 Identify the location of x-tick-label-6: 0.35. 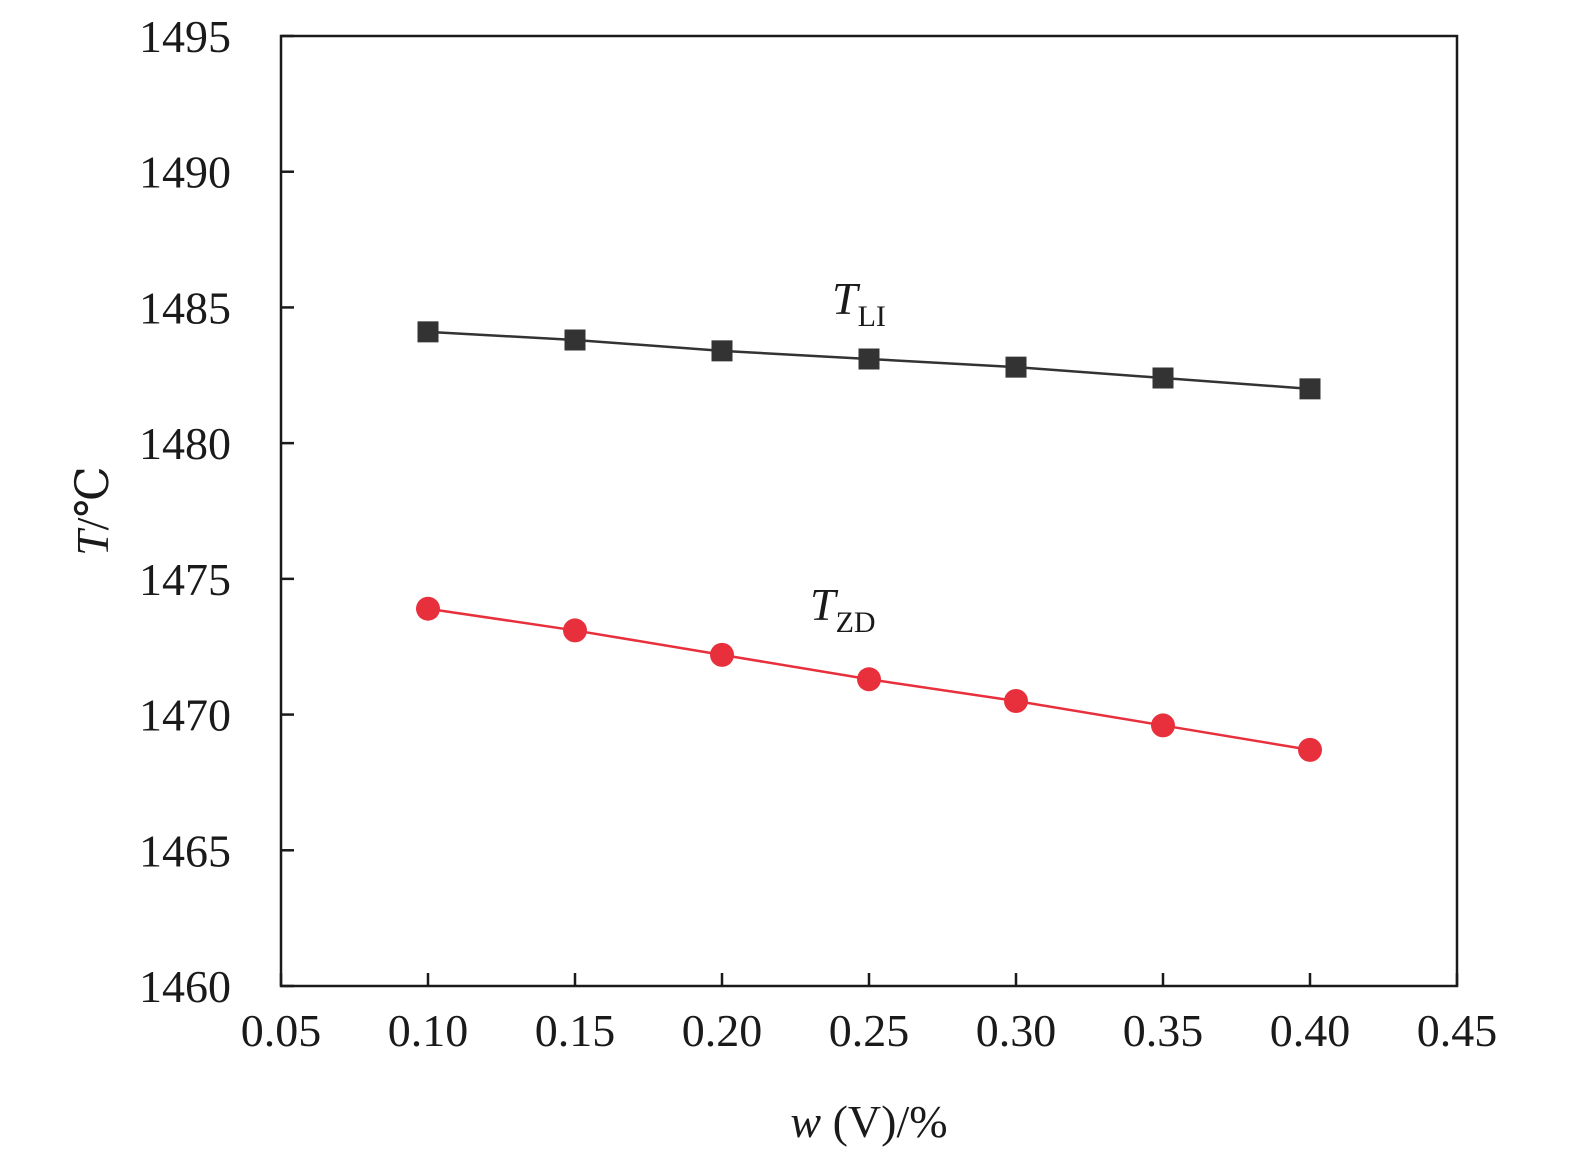
(1163, 1030).